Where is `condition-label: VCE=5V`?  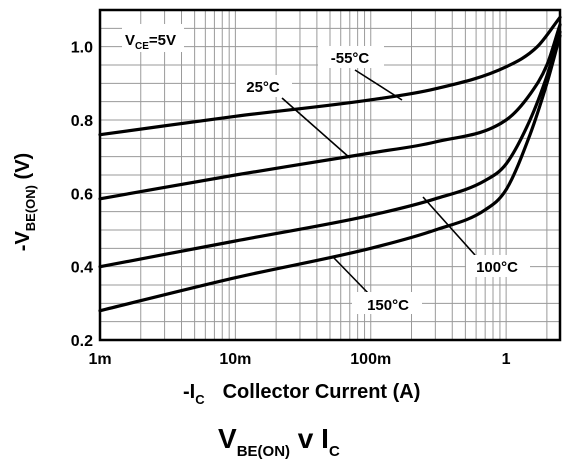
condition-label: VCE=5V is located at coordinates (153, 38).